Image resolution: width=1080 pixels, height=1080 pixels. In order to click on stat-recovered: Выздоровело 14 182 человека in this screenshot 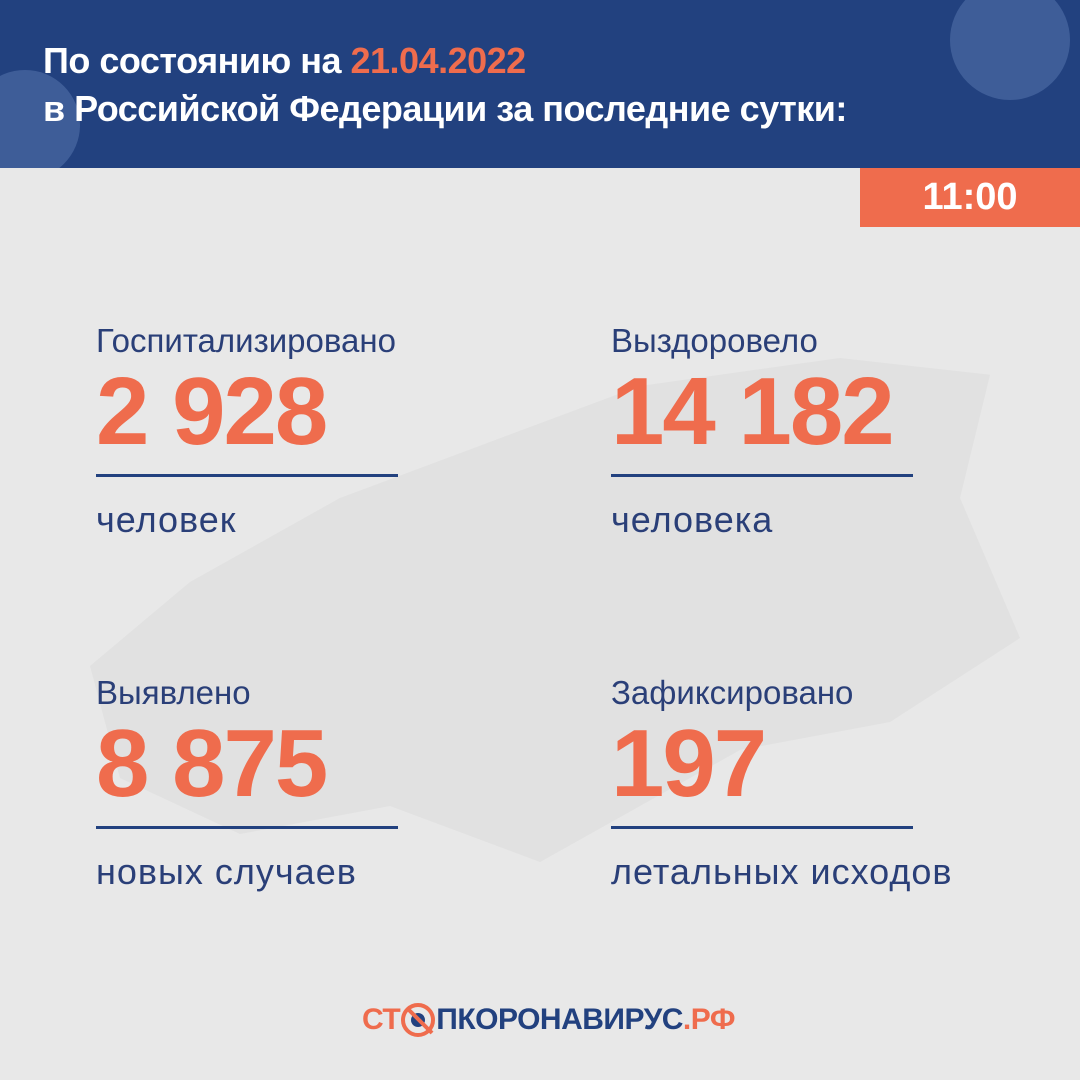, I will do `click(771, 431)`.